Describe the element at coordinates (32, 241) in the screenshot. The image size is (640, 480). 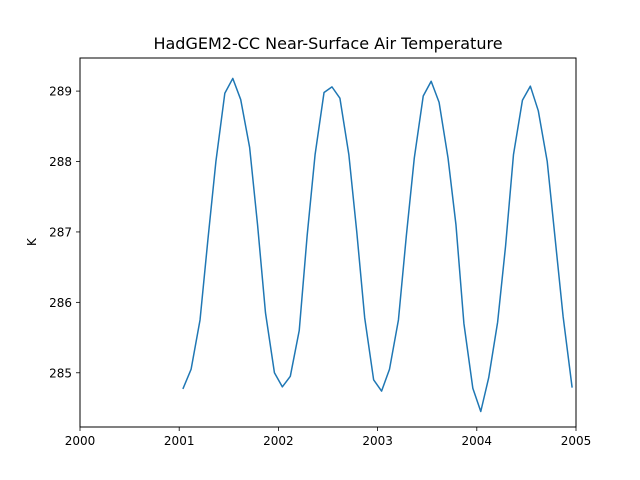
I see `y-axis-label: K` at that location.